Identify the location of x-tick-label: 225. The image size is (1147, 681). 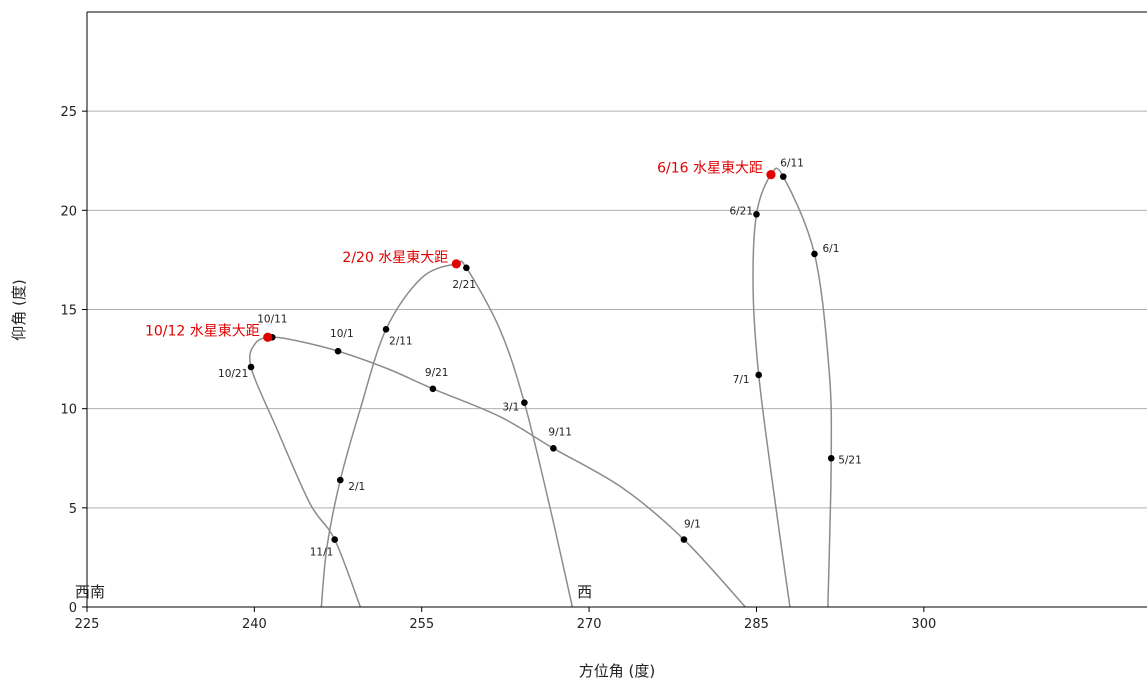
(87, 624).